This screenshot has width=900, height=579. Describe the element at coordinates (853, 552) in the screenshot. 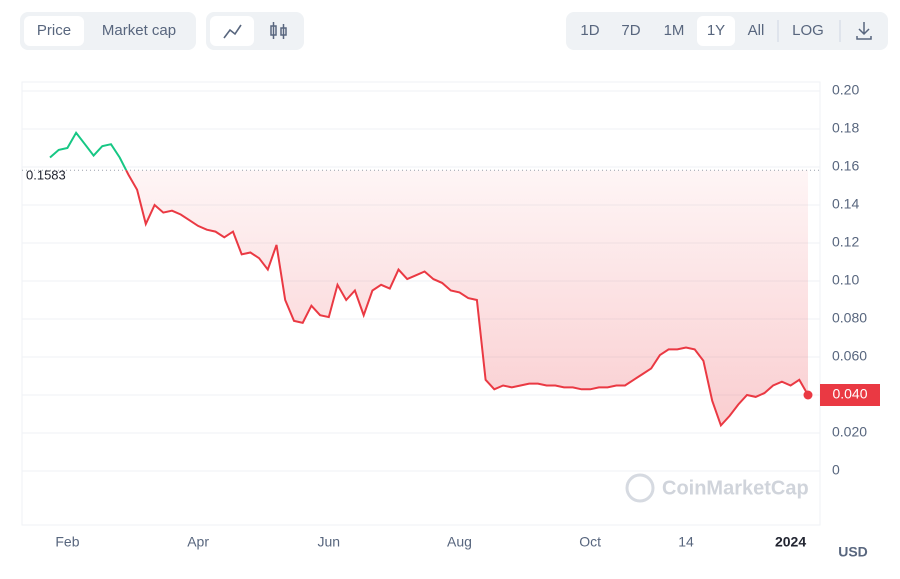

I see `currency-label: USD` at that location.